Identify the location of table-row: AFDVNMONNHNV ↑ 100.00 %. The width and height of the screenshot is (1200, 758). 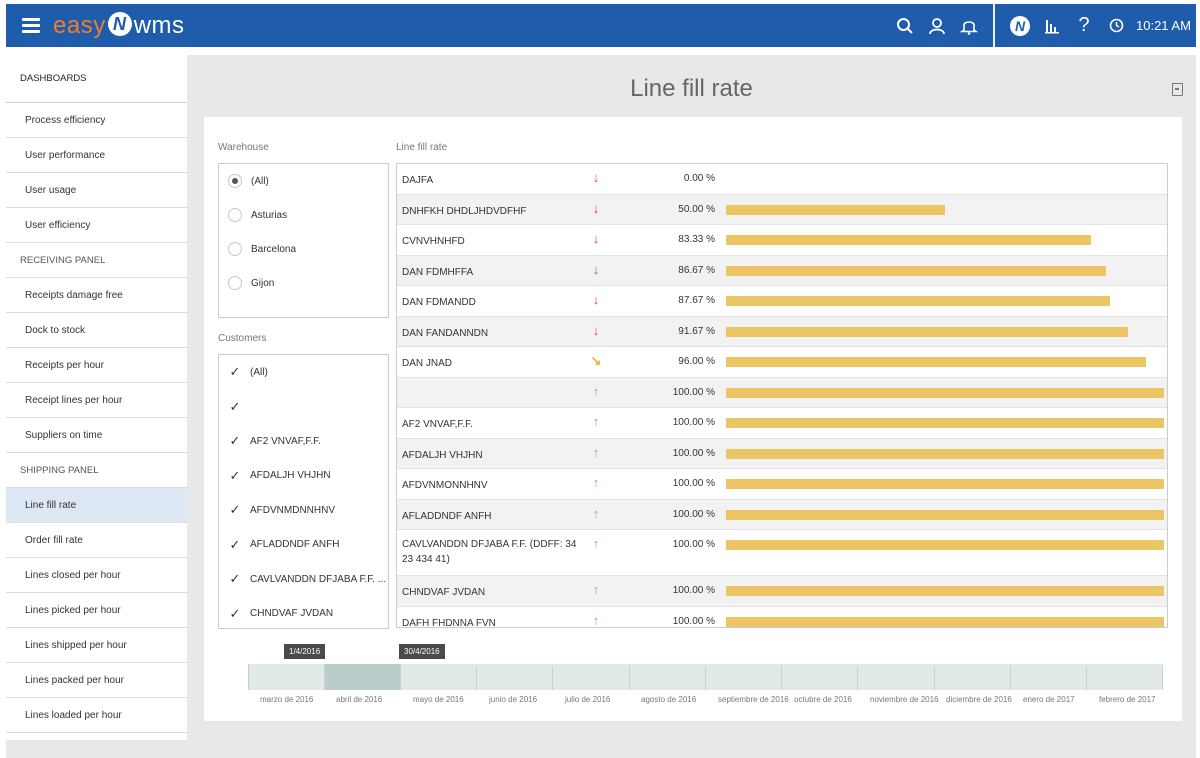
(782, 484).